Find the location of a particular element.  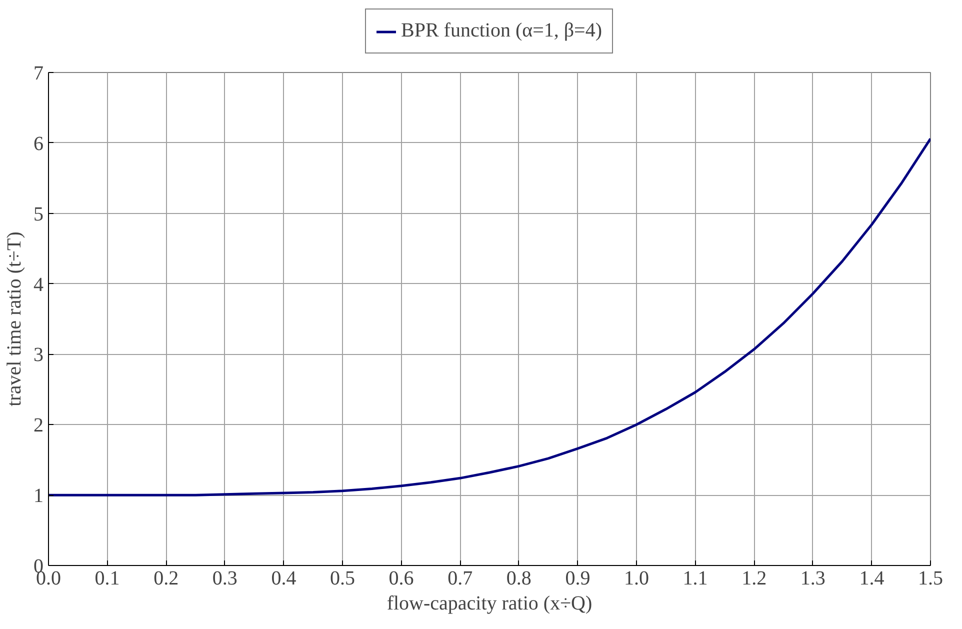

legend-label: BPR function (α=1, β=4) is located at coordinates (501, 31).